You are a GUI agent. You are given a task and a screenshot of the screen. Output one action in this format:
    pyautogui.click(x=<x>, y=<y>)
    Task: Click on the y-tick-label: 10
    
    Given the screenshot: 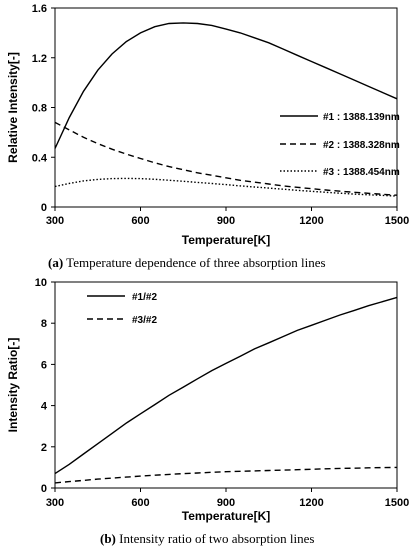 What is the action you would take?
    pyautogui.click(x=41, y=283)
    